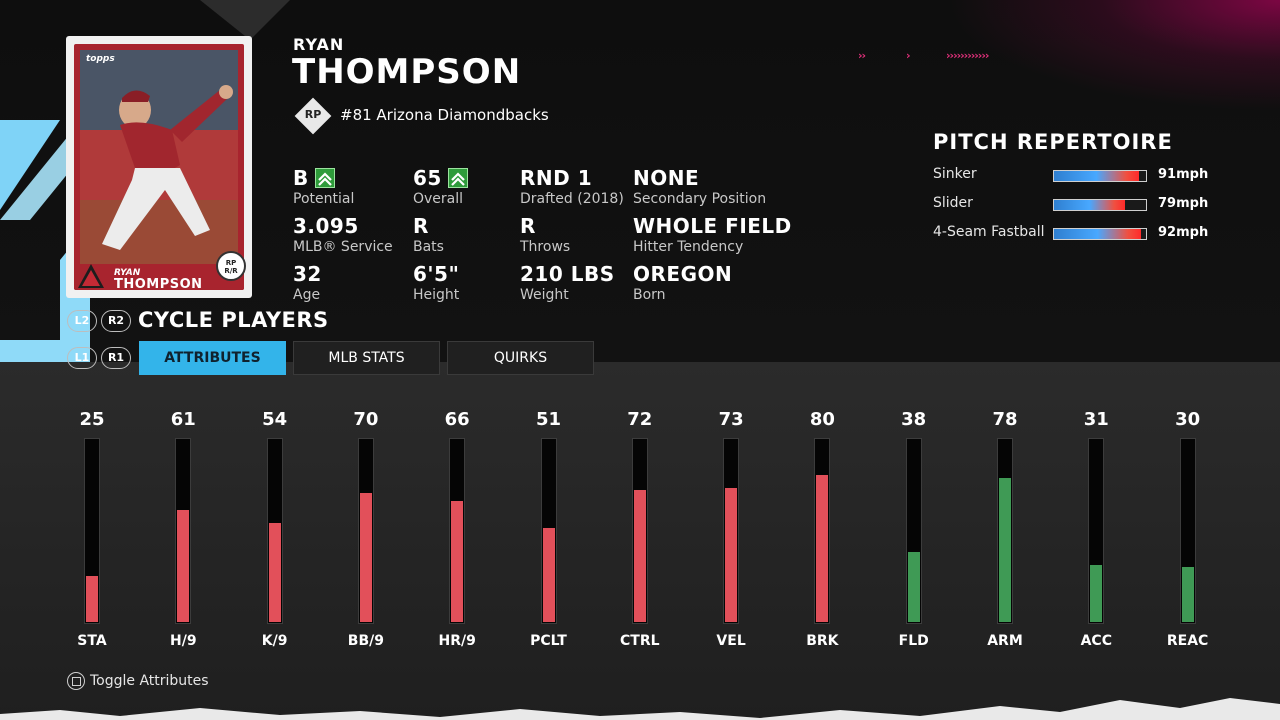 The image size is (1280, 720). Describe the element at coordinates (862, 55) in the screenshot. I see `arrow-decoration: ››` at that location.